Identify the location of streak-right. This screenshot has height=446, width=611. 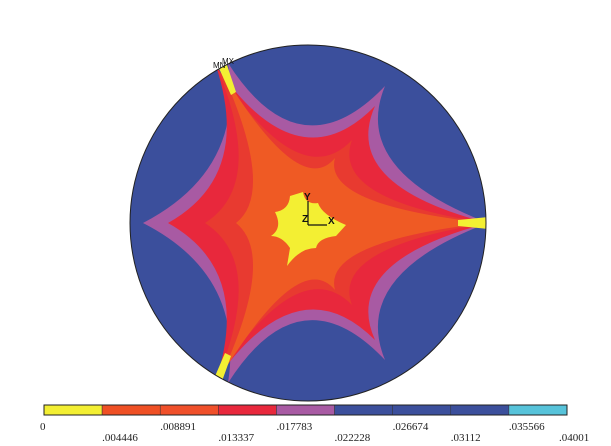
(472, 223).